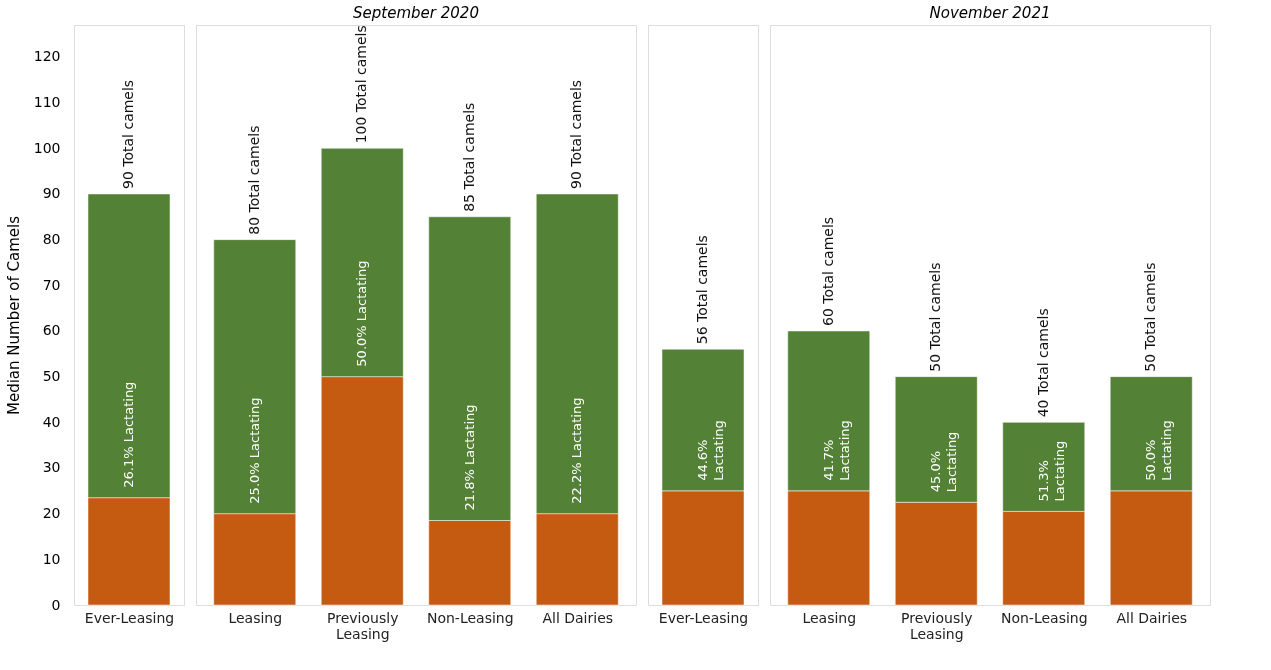 Image resolution: width=1271 pixels, height=670 pixels. Describe the element at coordinates (990, 13) in the screenshot. I see `chart-title: November 2021` at that location.